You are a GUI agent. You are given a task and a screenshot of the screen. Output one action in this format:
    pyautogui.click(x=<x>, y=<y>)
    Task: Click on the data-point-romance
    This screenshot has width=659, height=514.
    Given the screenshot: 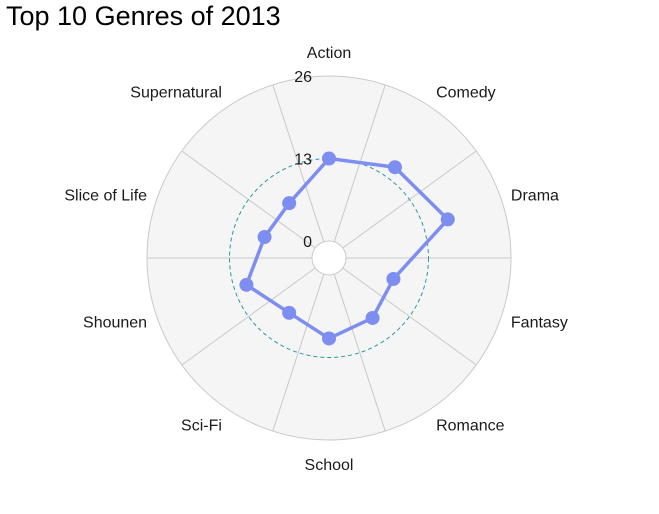 What is the action you would take?
    pyautogui.click(x=372, y=317)
    